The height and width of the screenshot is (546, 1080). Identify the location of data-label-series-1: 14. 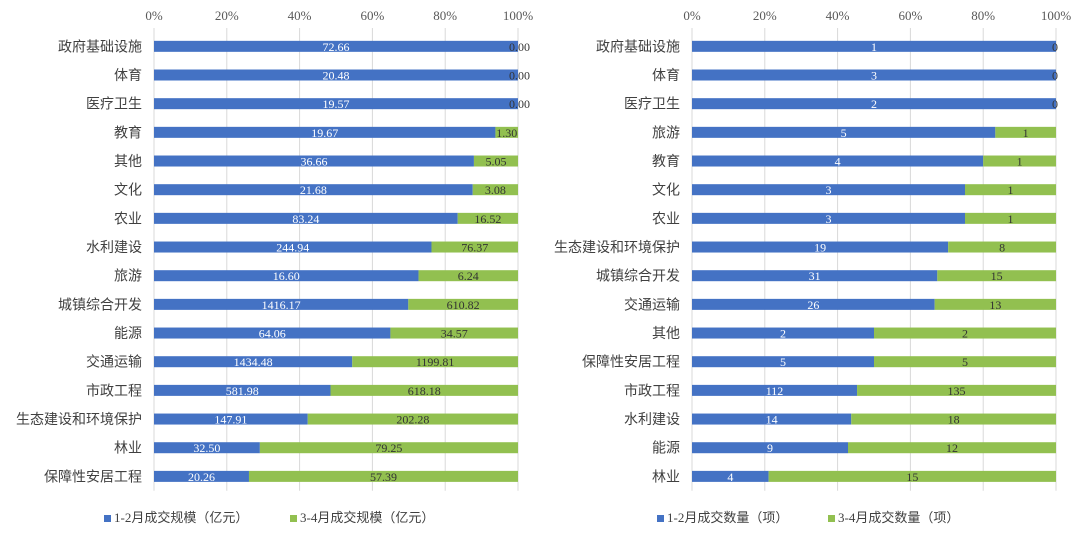
(772, 420).